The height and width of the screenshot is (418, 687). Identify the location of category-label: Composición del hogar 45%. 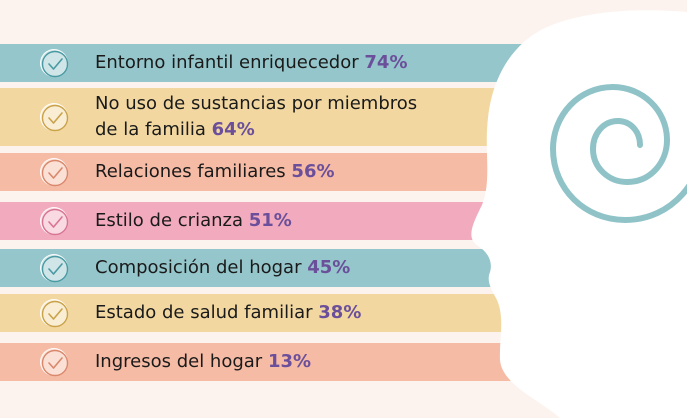
(222, 268).